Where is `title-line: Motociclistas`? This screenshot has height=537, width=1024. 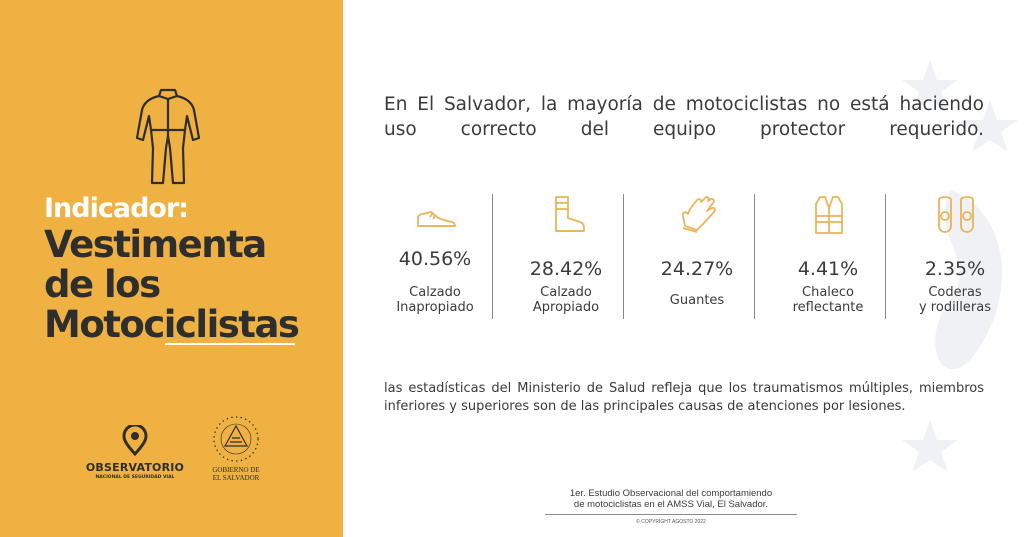 title-line: Motociclistas is located at coordinates (172, 324).